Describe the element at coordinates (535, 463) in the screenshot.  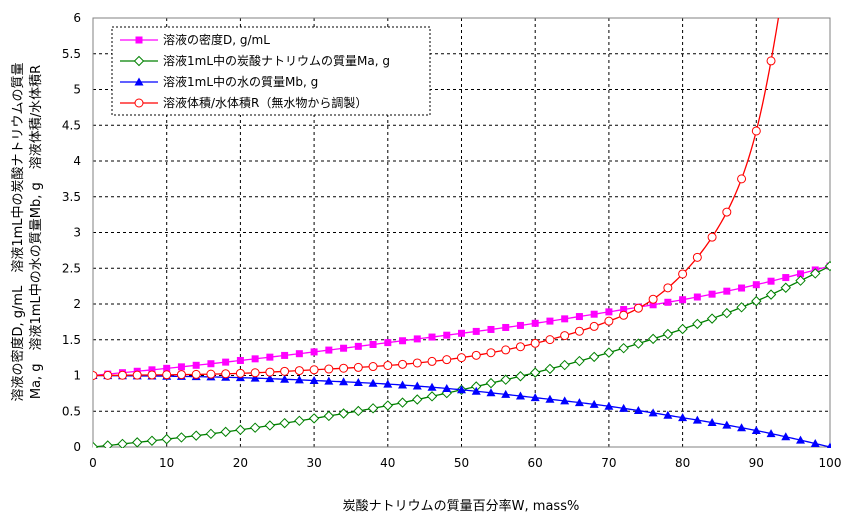
I see `x-tick-label: 60` at that location.